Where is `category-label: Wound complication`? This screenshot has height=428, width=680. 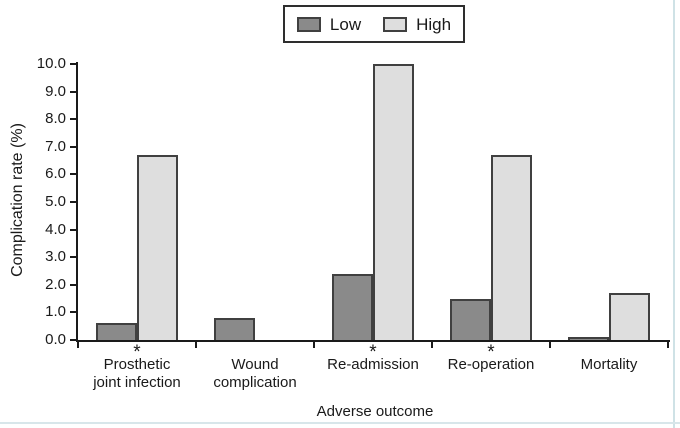
category-label: Wound complication is located at coordinates (255, 374).